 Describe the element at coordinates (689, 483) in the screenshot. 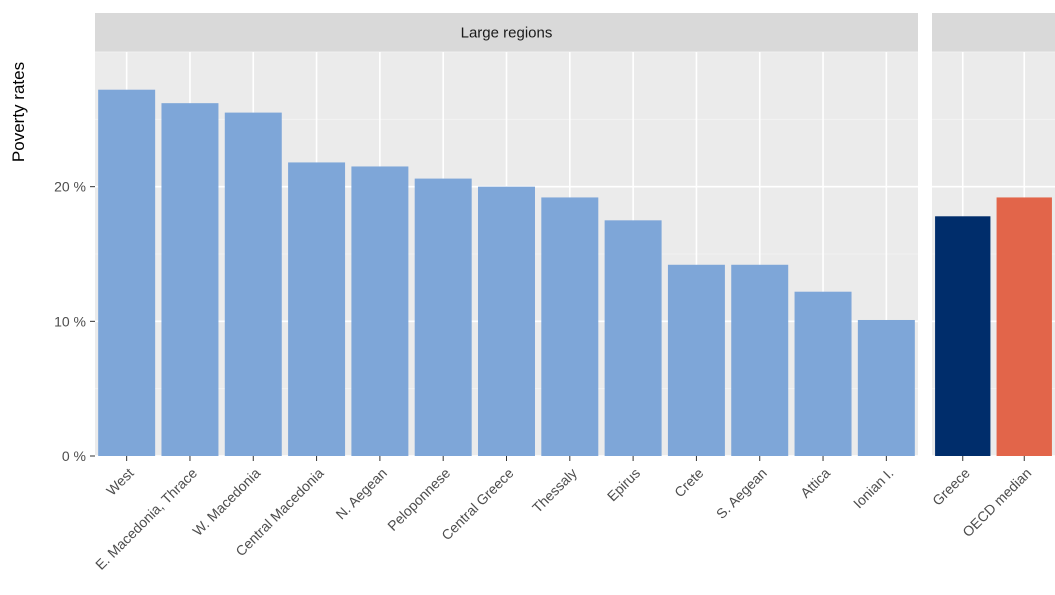

I see `x-tick-label: Crete` at that location.